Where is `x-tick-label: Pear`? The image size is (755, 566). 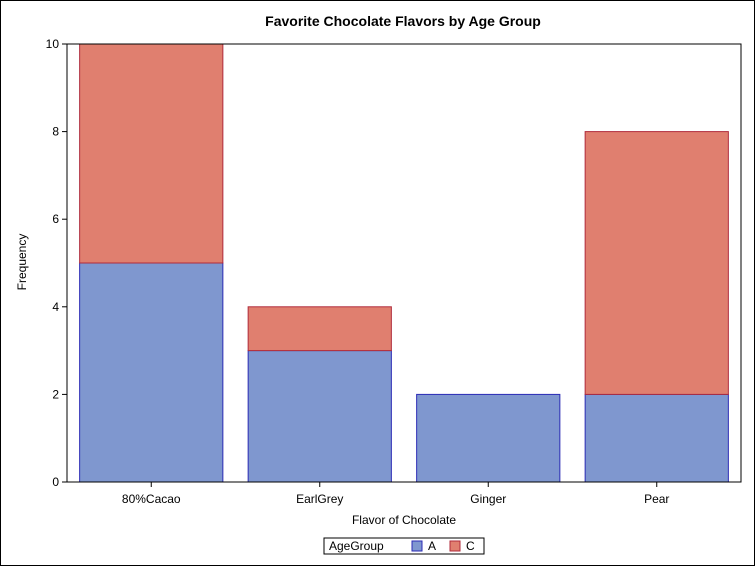 x-tick-label: Pear is located at coordinates (656, 499).